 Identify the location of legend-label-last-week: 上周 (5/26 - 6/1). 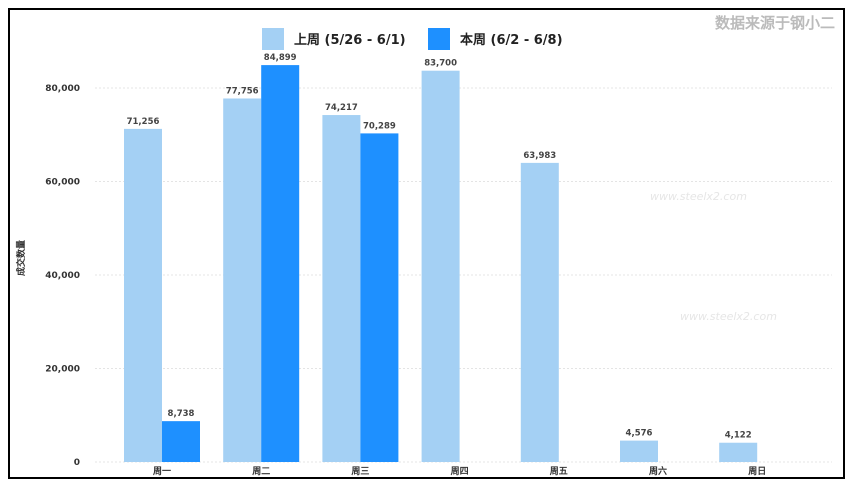
(350, 40).